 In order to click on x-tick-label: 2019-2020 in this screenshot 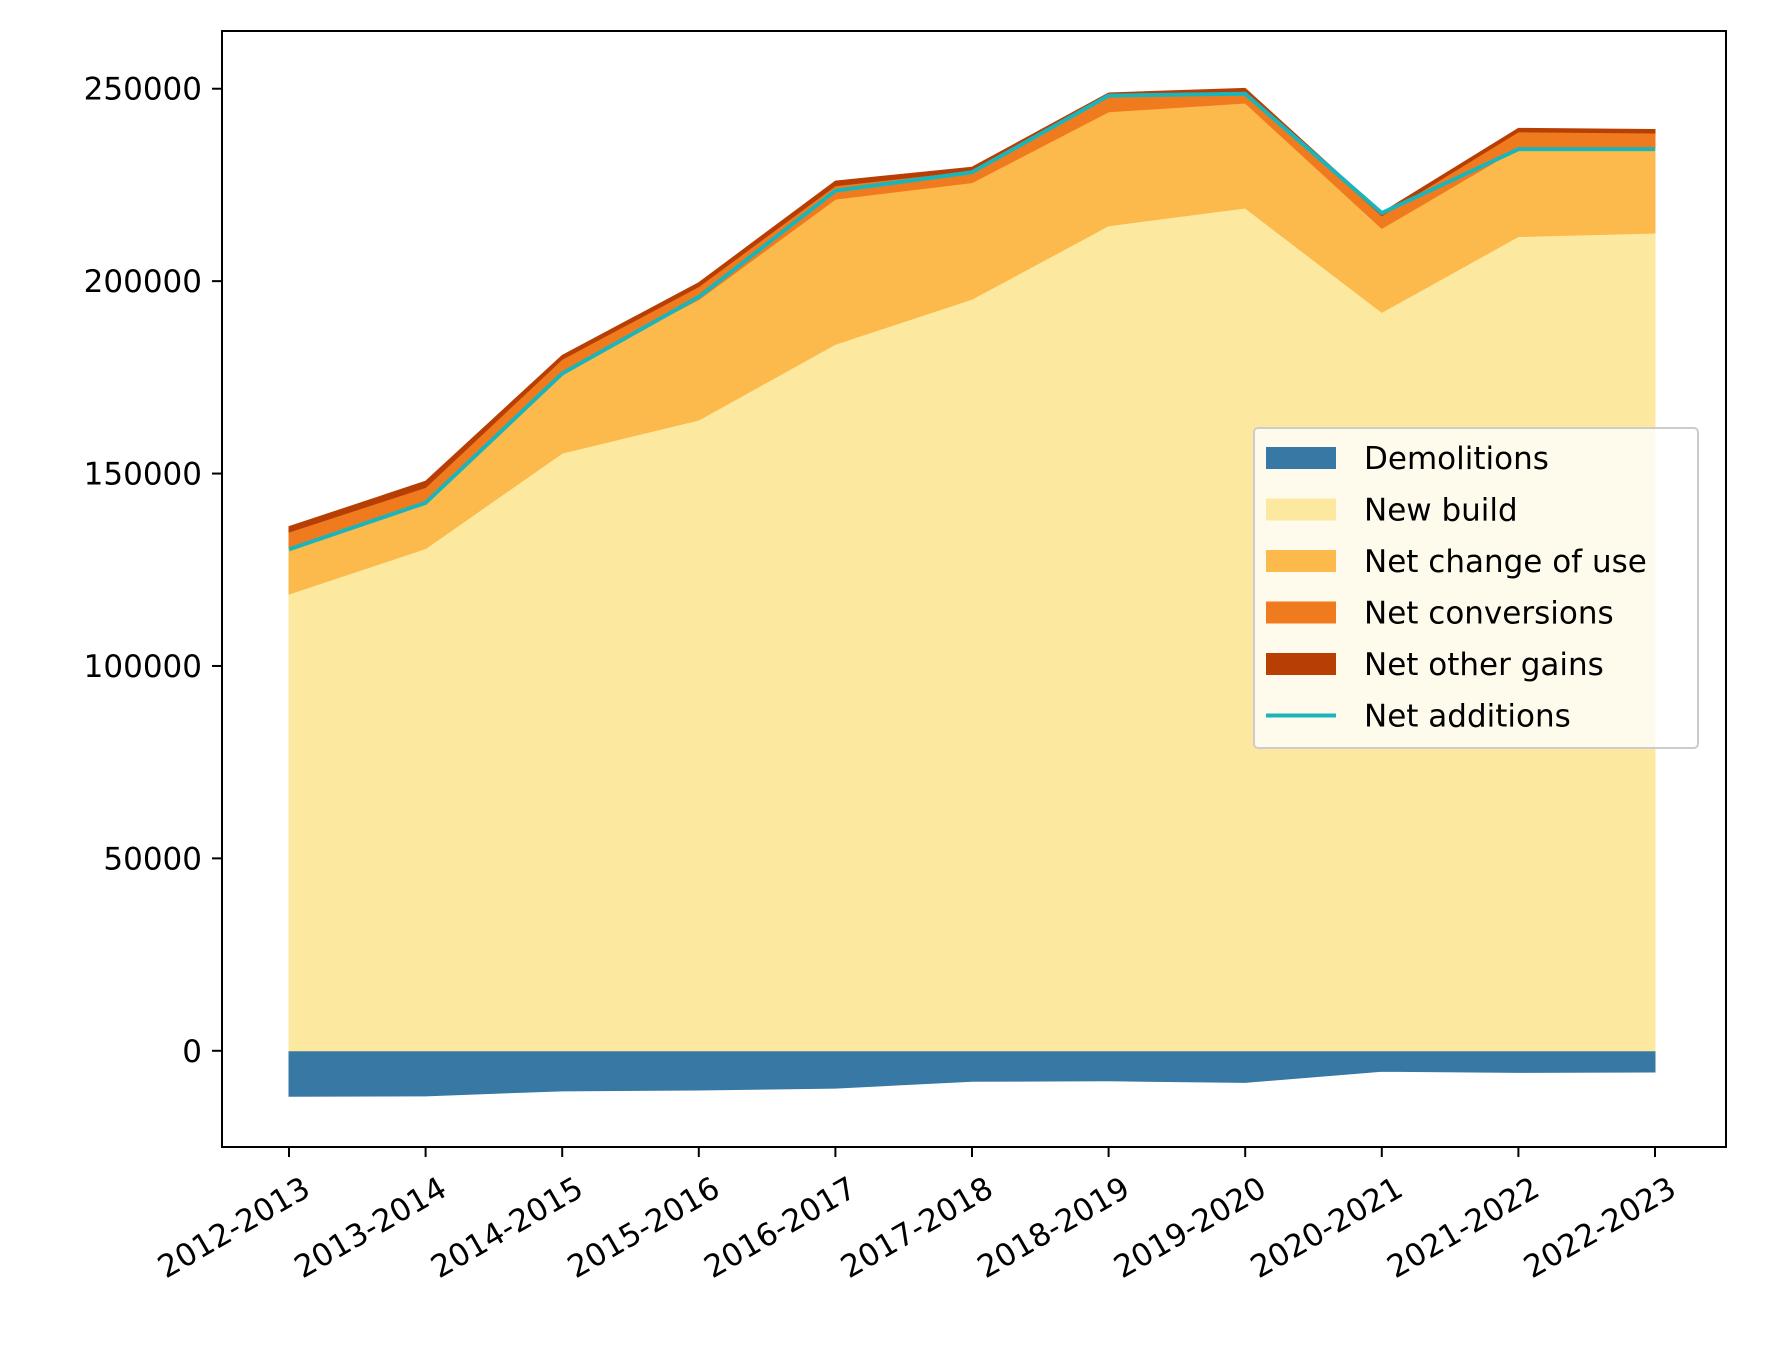, I will do `click(1190, 1228)`.